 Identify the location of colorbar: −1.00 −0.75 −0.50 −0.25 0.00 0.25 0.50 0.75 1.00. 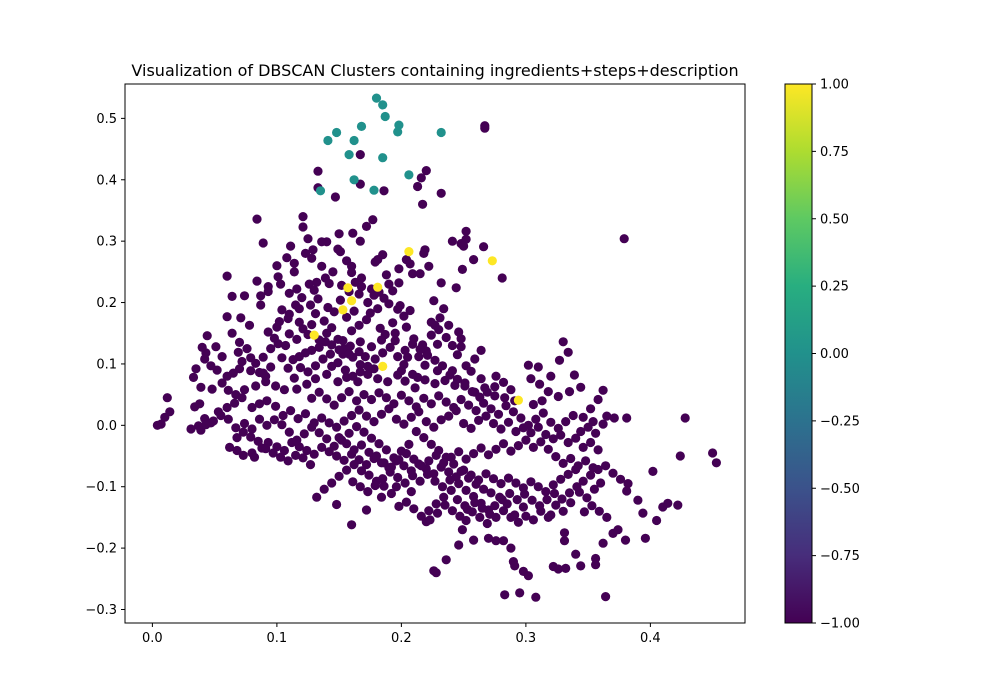
(822, 355).